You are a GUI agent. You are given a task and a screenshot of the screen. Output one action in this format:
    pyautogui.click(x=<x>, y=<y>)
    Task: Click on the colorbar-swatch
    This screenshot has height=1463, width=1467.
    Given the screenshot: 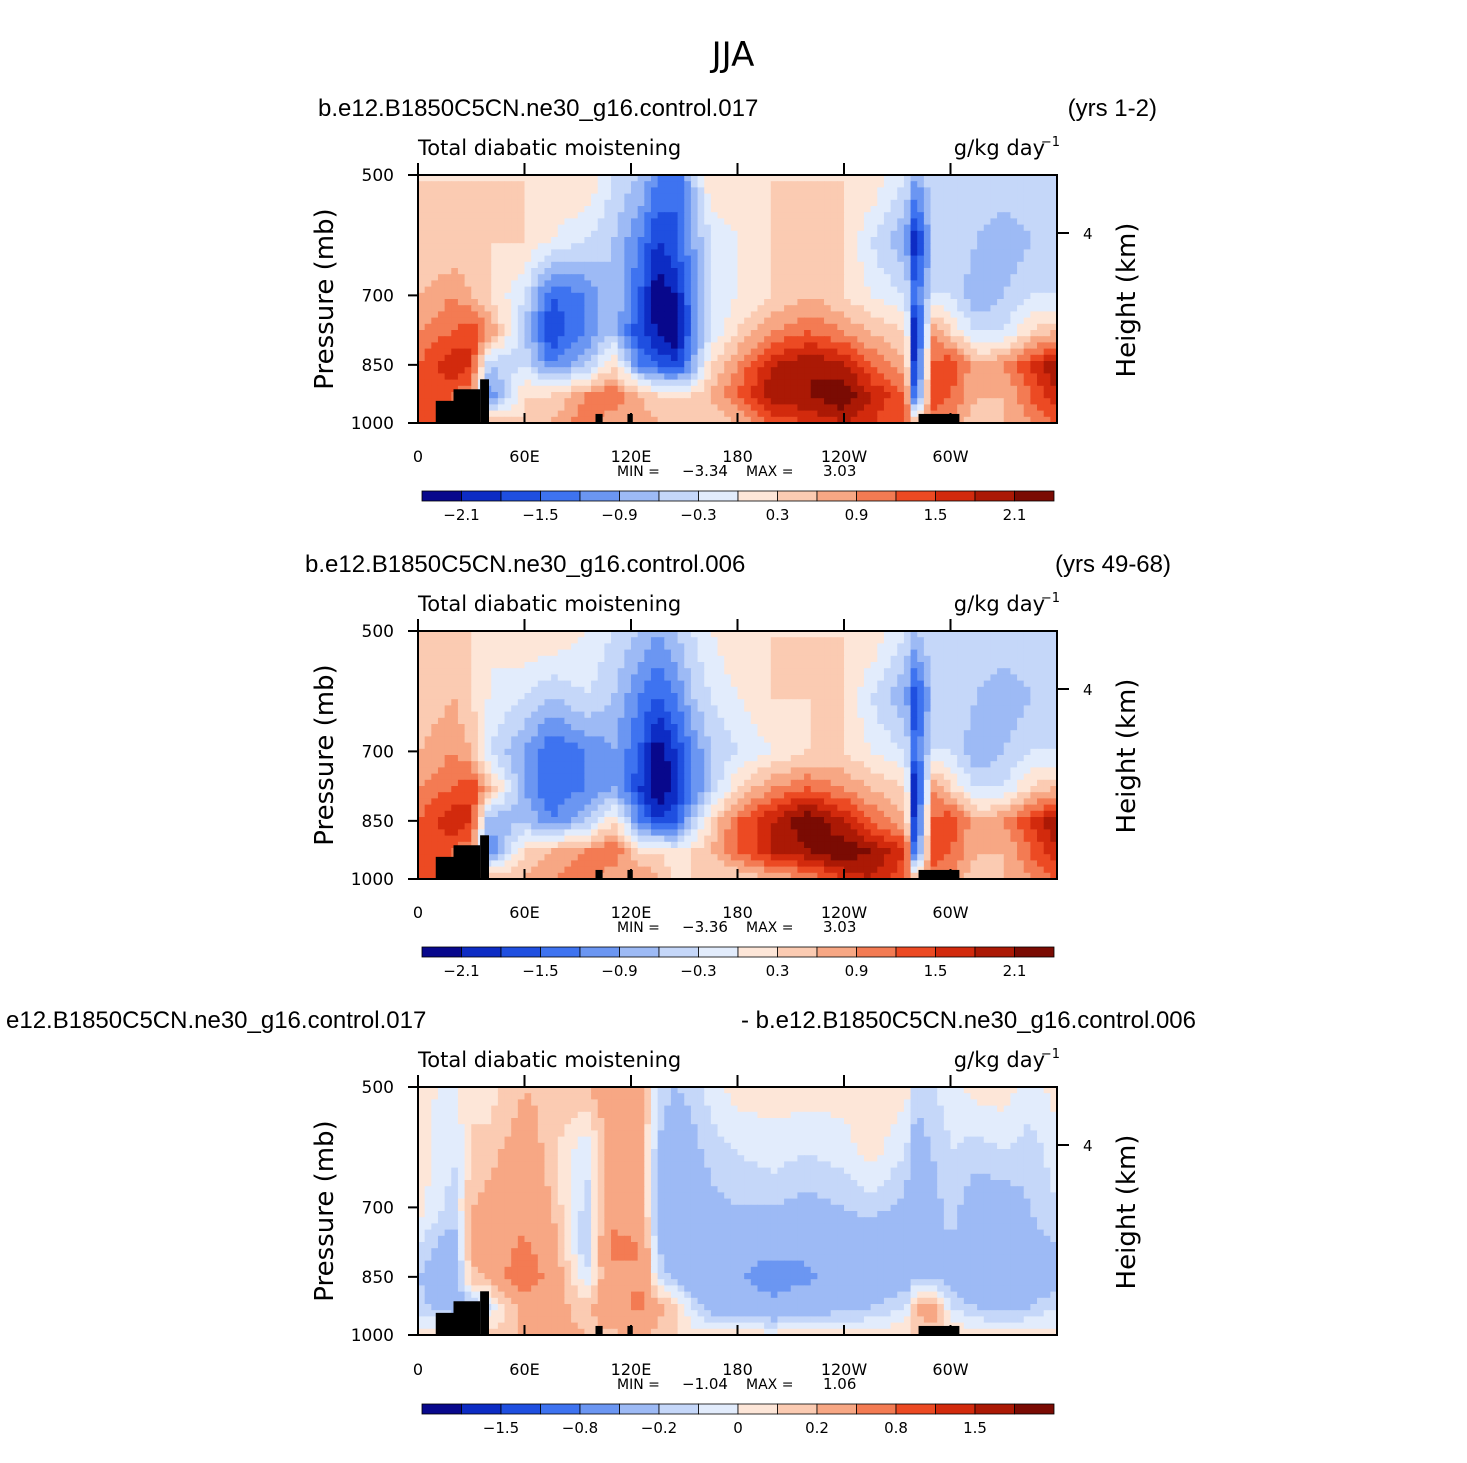 What is the action you would take?
    pyautogui.click(x=757, y=496)
    